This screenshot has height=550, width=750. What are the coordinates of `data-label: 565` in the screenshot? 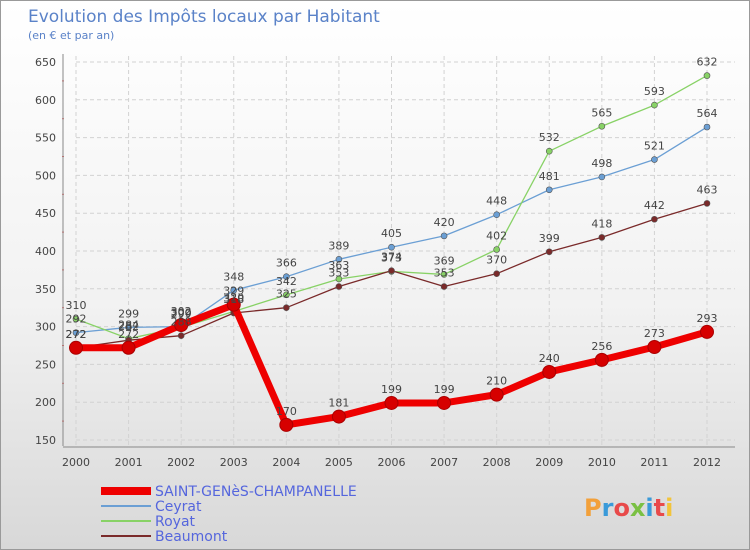 It's located at (601, 112).